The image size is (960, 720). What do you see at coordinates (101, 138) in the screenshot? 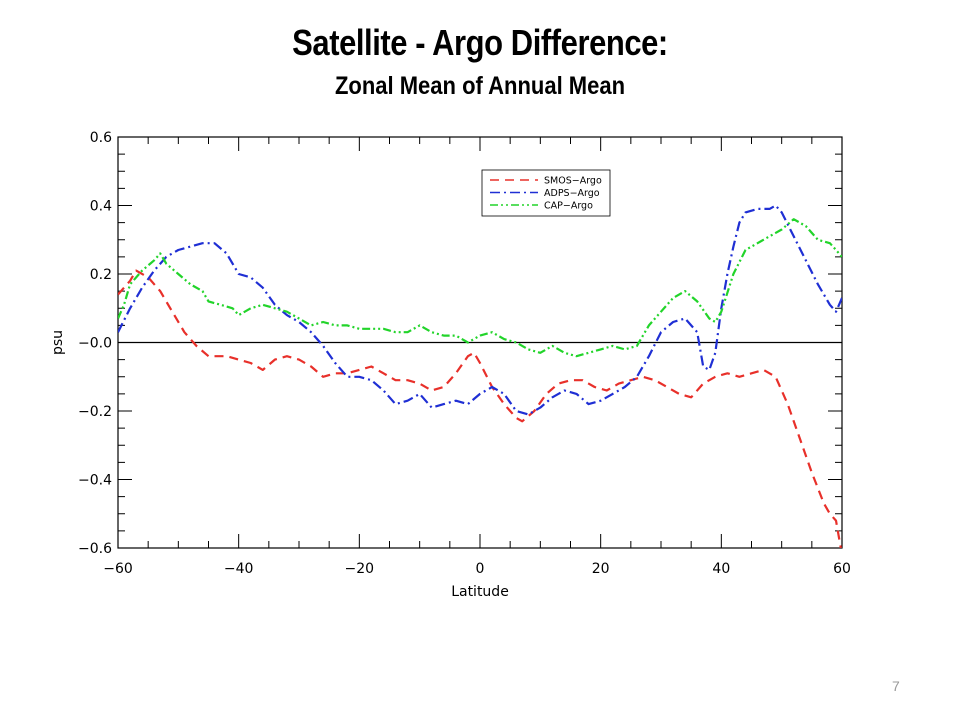
I see `y-tick-label: 0.6` at bounding box center [101, 138].